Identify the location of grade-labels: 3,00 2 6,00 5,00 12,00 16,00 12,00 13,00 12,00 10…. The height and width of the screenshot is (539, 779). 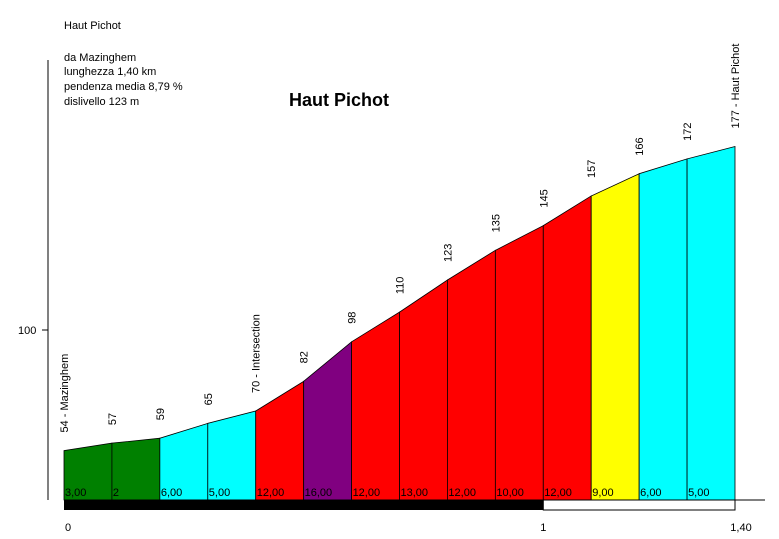
(387, 493).